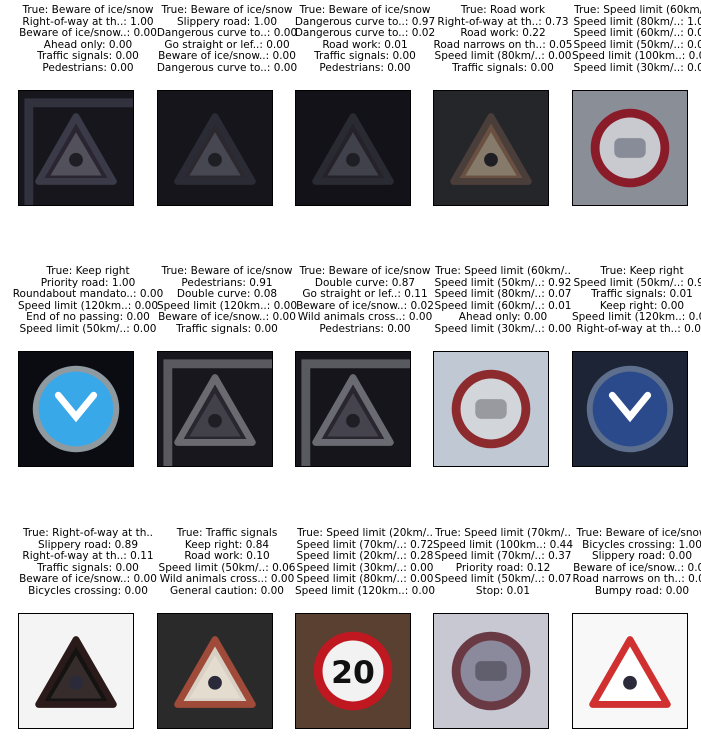 Image resolution: width=701 pixels, height=738 pixels. I want to click on prediction-line: Speed limit (50km/..: 0.06, so click(227, 567).